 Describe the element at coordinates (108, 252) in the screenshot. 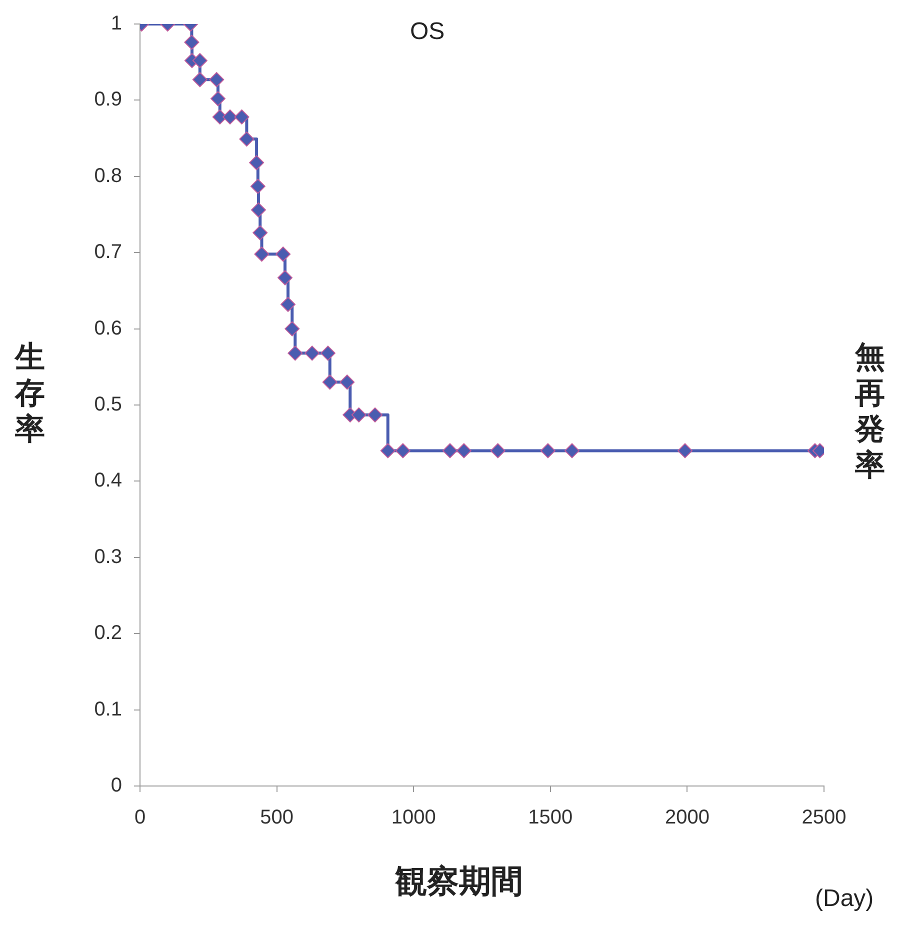

I see `y-tick-label: 0.7` at that location.